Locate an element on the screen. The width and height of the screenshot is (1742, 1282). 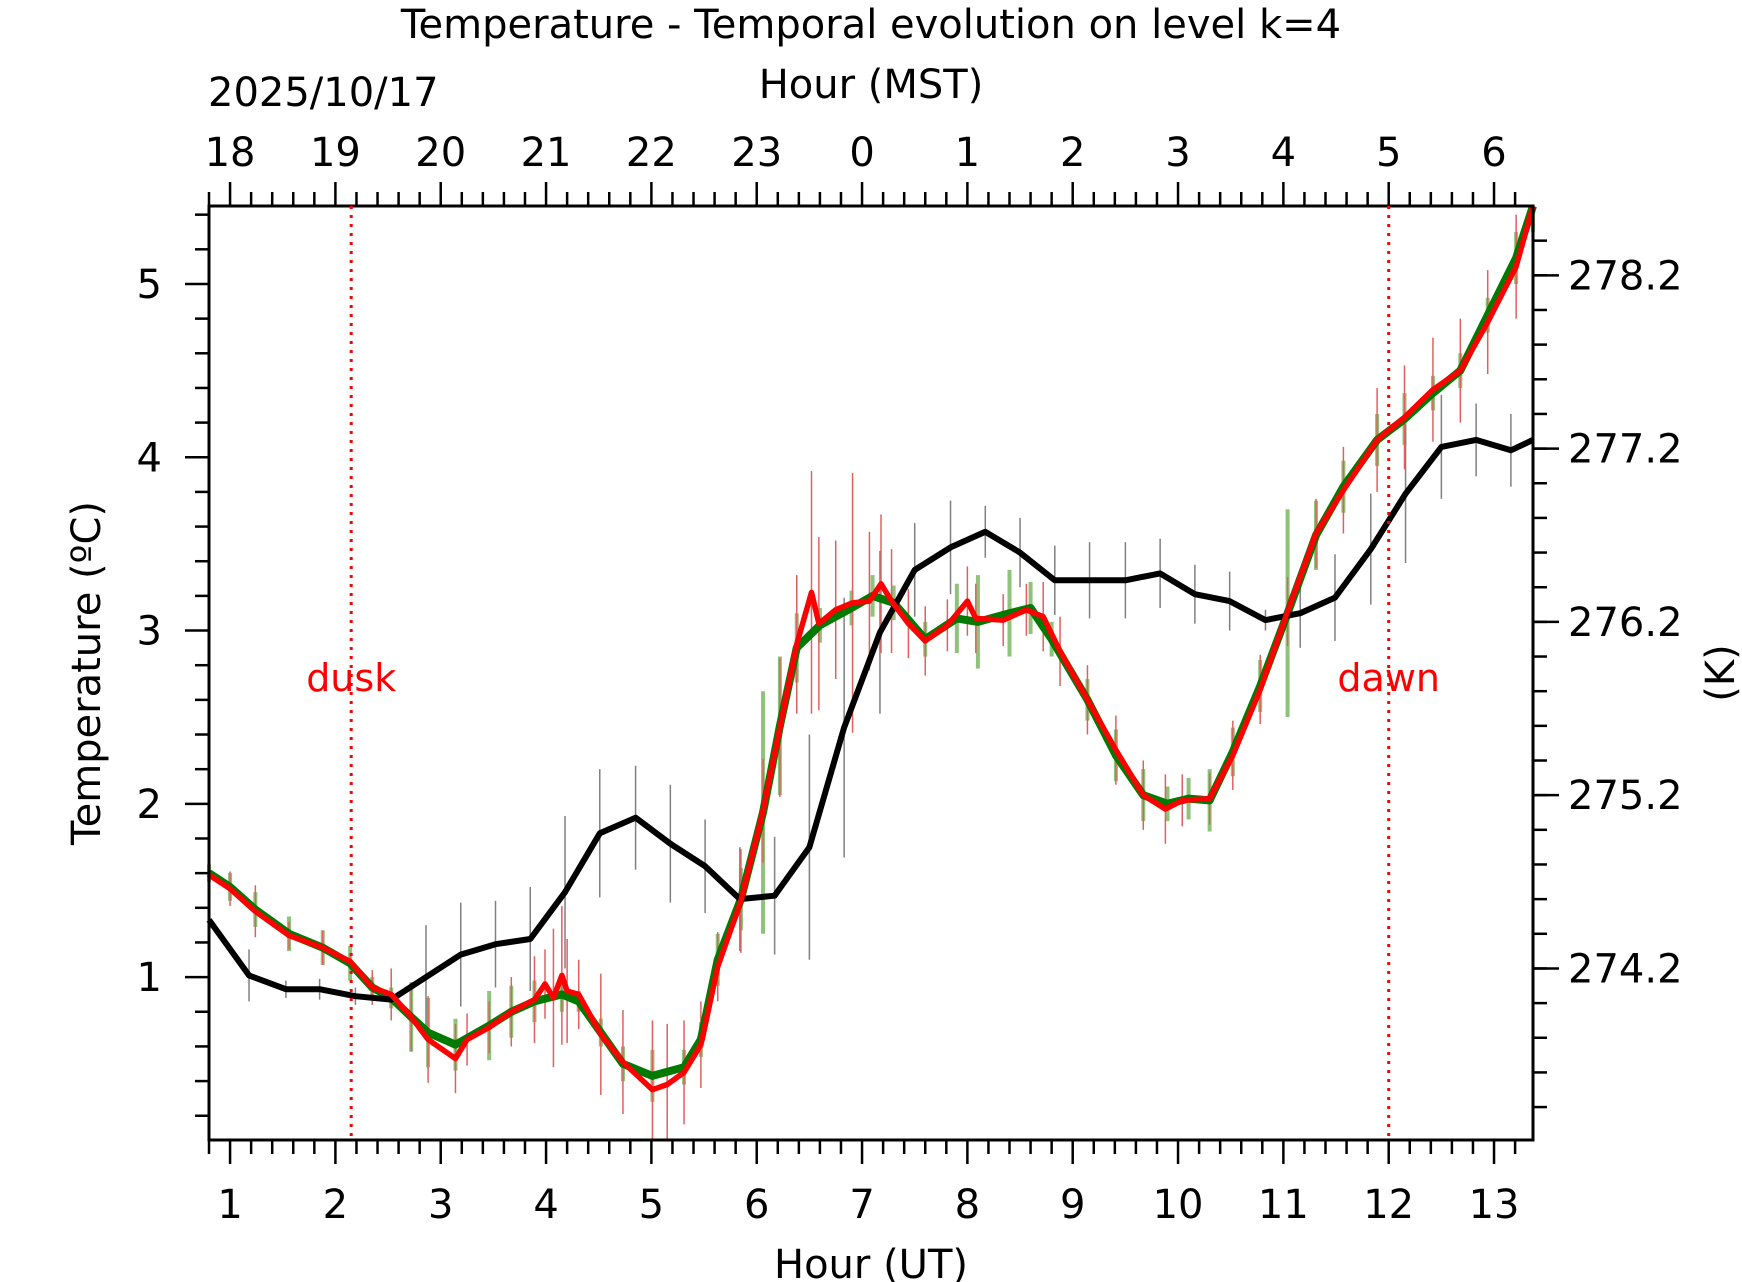
x-tick-label: 8 is located at coordinates (967, 1205).